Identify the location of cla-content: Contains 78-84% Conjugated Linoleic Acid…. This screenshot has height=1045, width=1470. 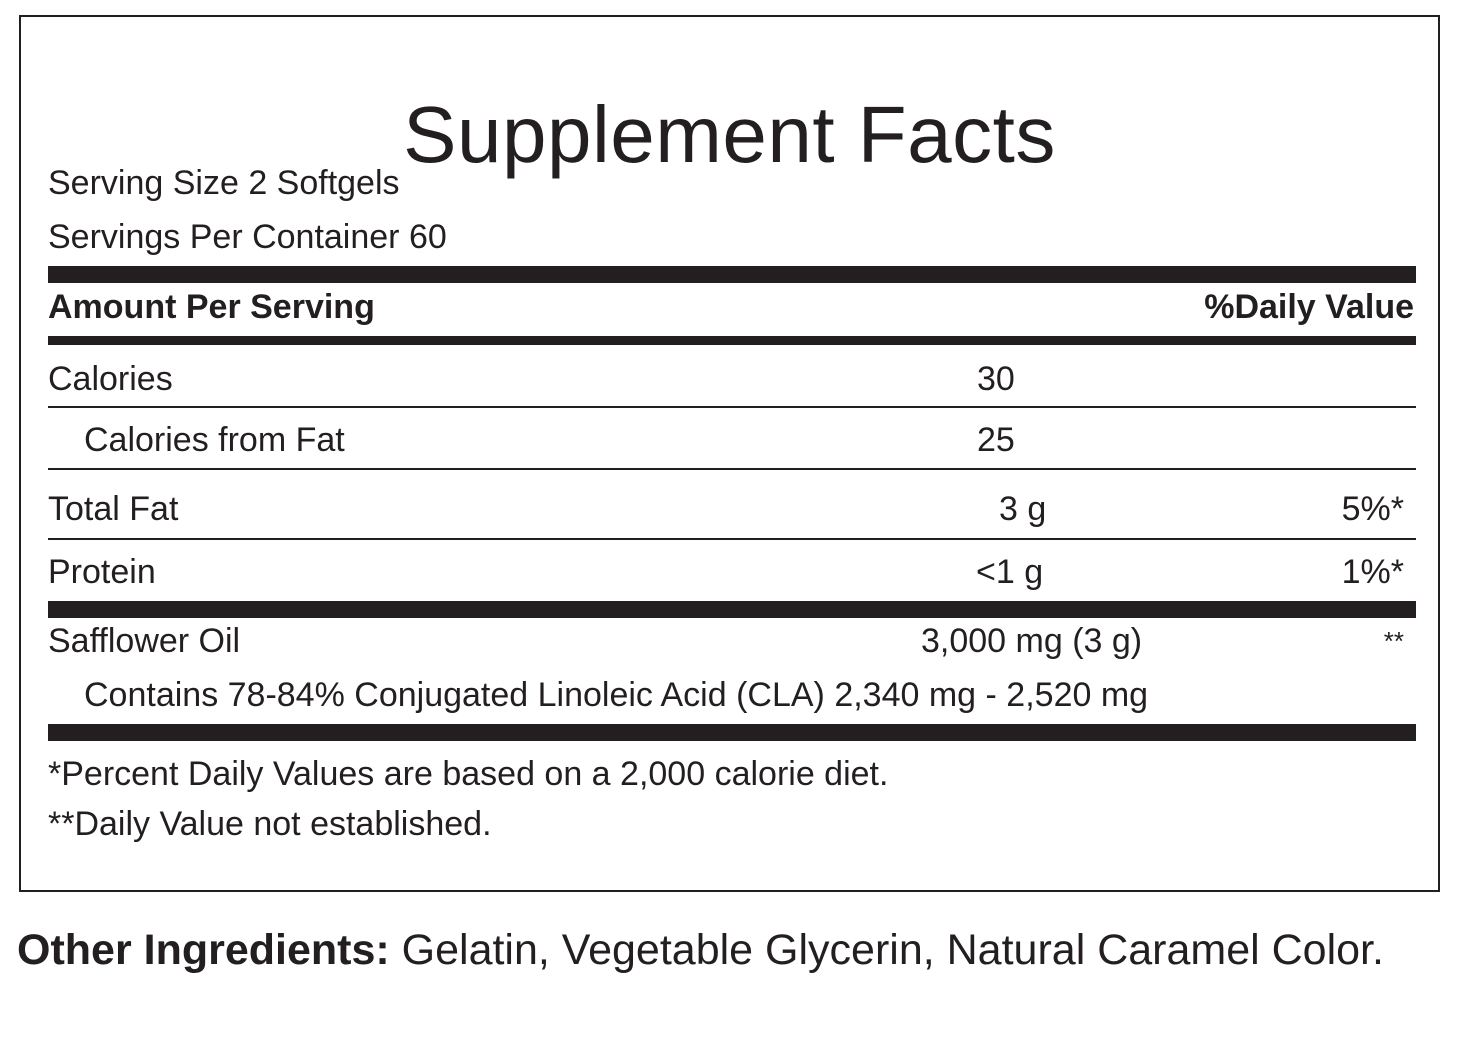
(616, 695).